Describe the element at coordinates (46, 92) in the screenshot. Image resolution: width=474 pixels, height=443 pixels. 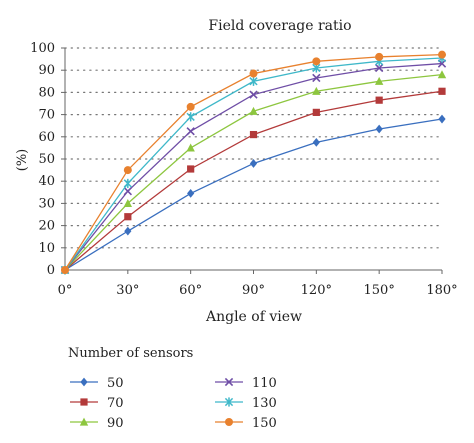
I see `y-tick-label: 80` at that location.